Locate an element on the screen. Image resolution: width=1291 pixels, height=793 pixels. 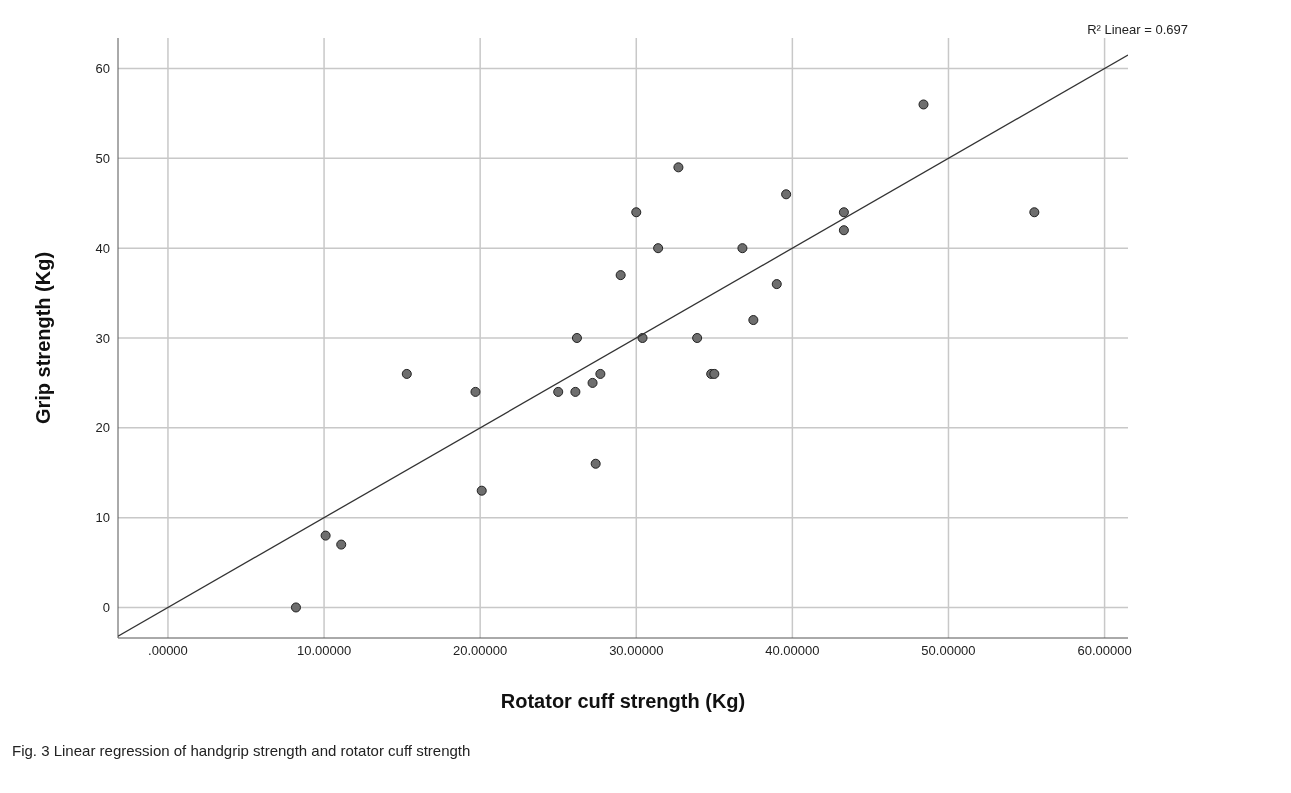
y-tick-label: 20 is located at coordinates (102, 428).